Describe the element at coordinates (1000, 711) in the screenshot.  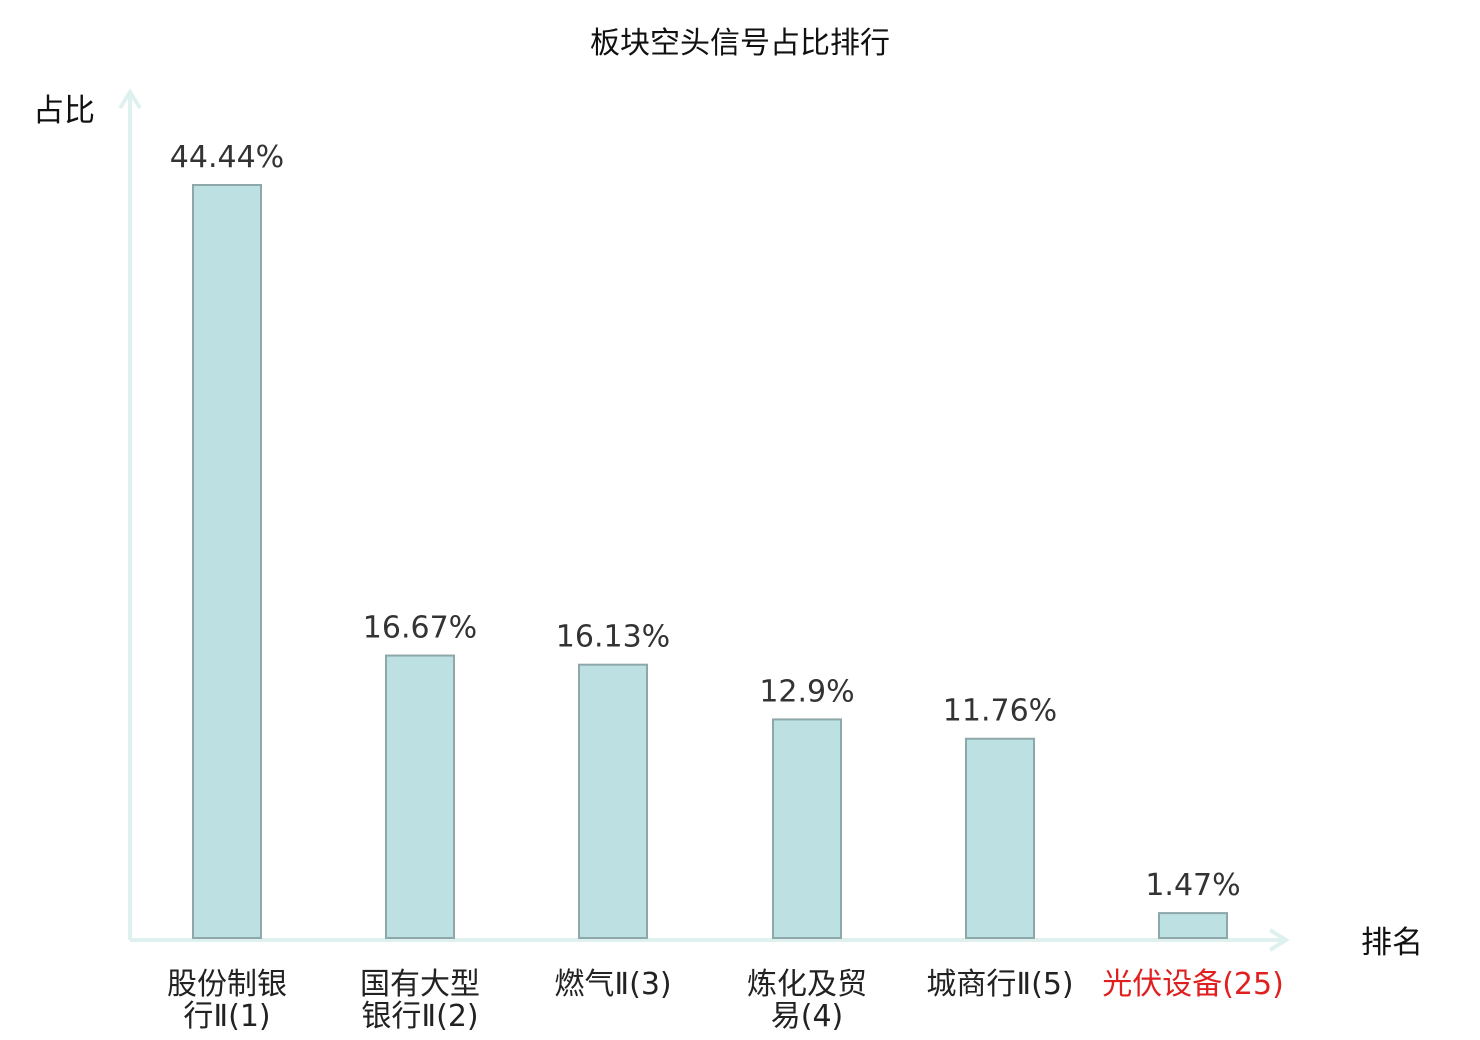
I see `bar-value-label-5: 11.76%` at that location.